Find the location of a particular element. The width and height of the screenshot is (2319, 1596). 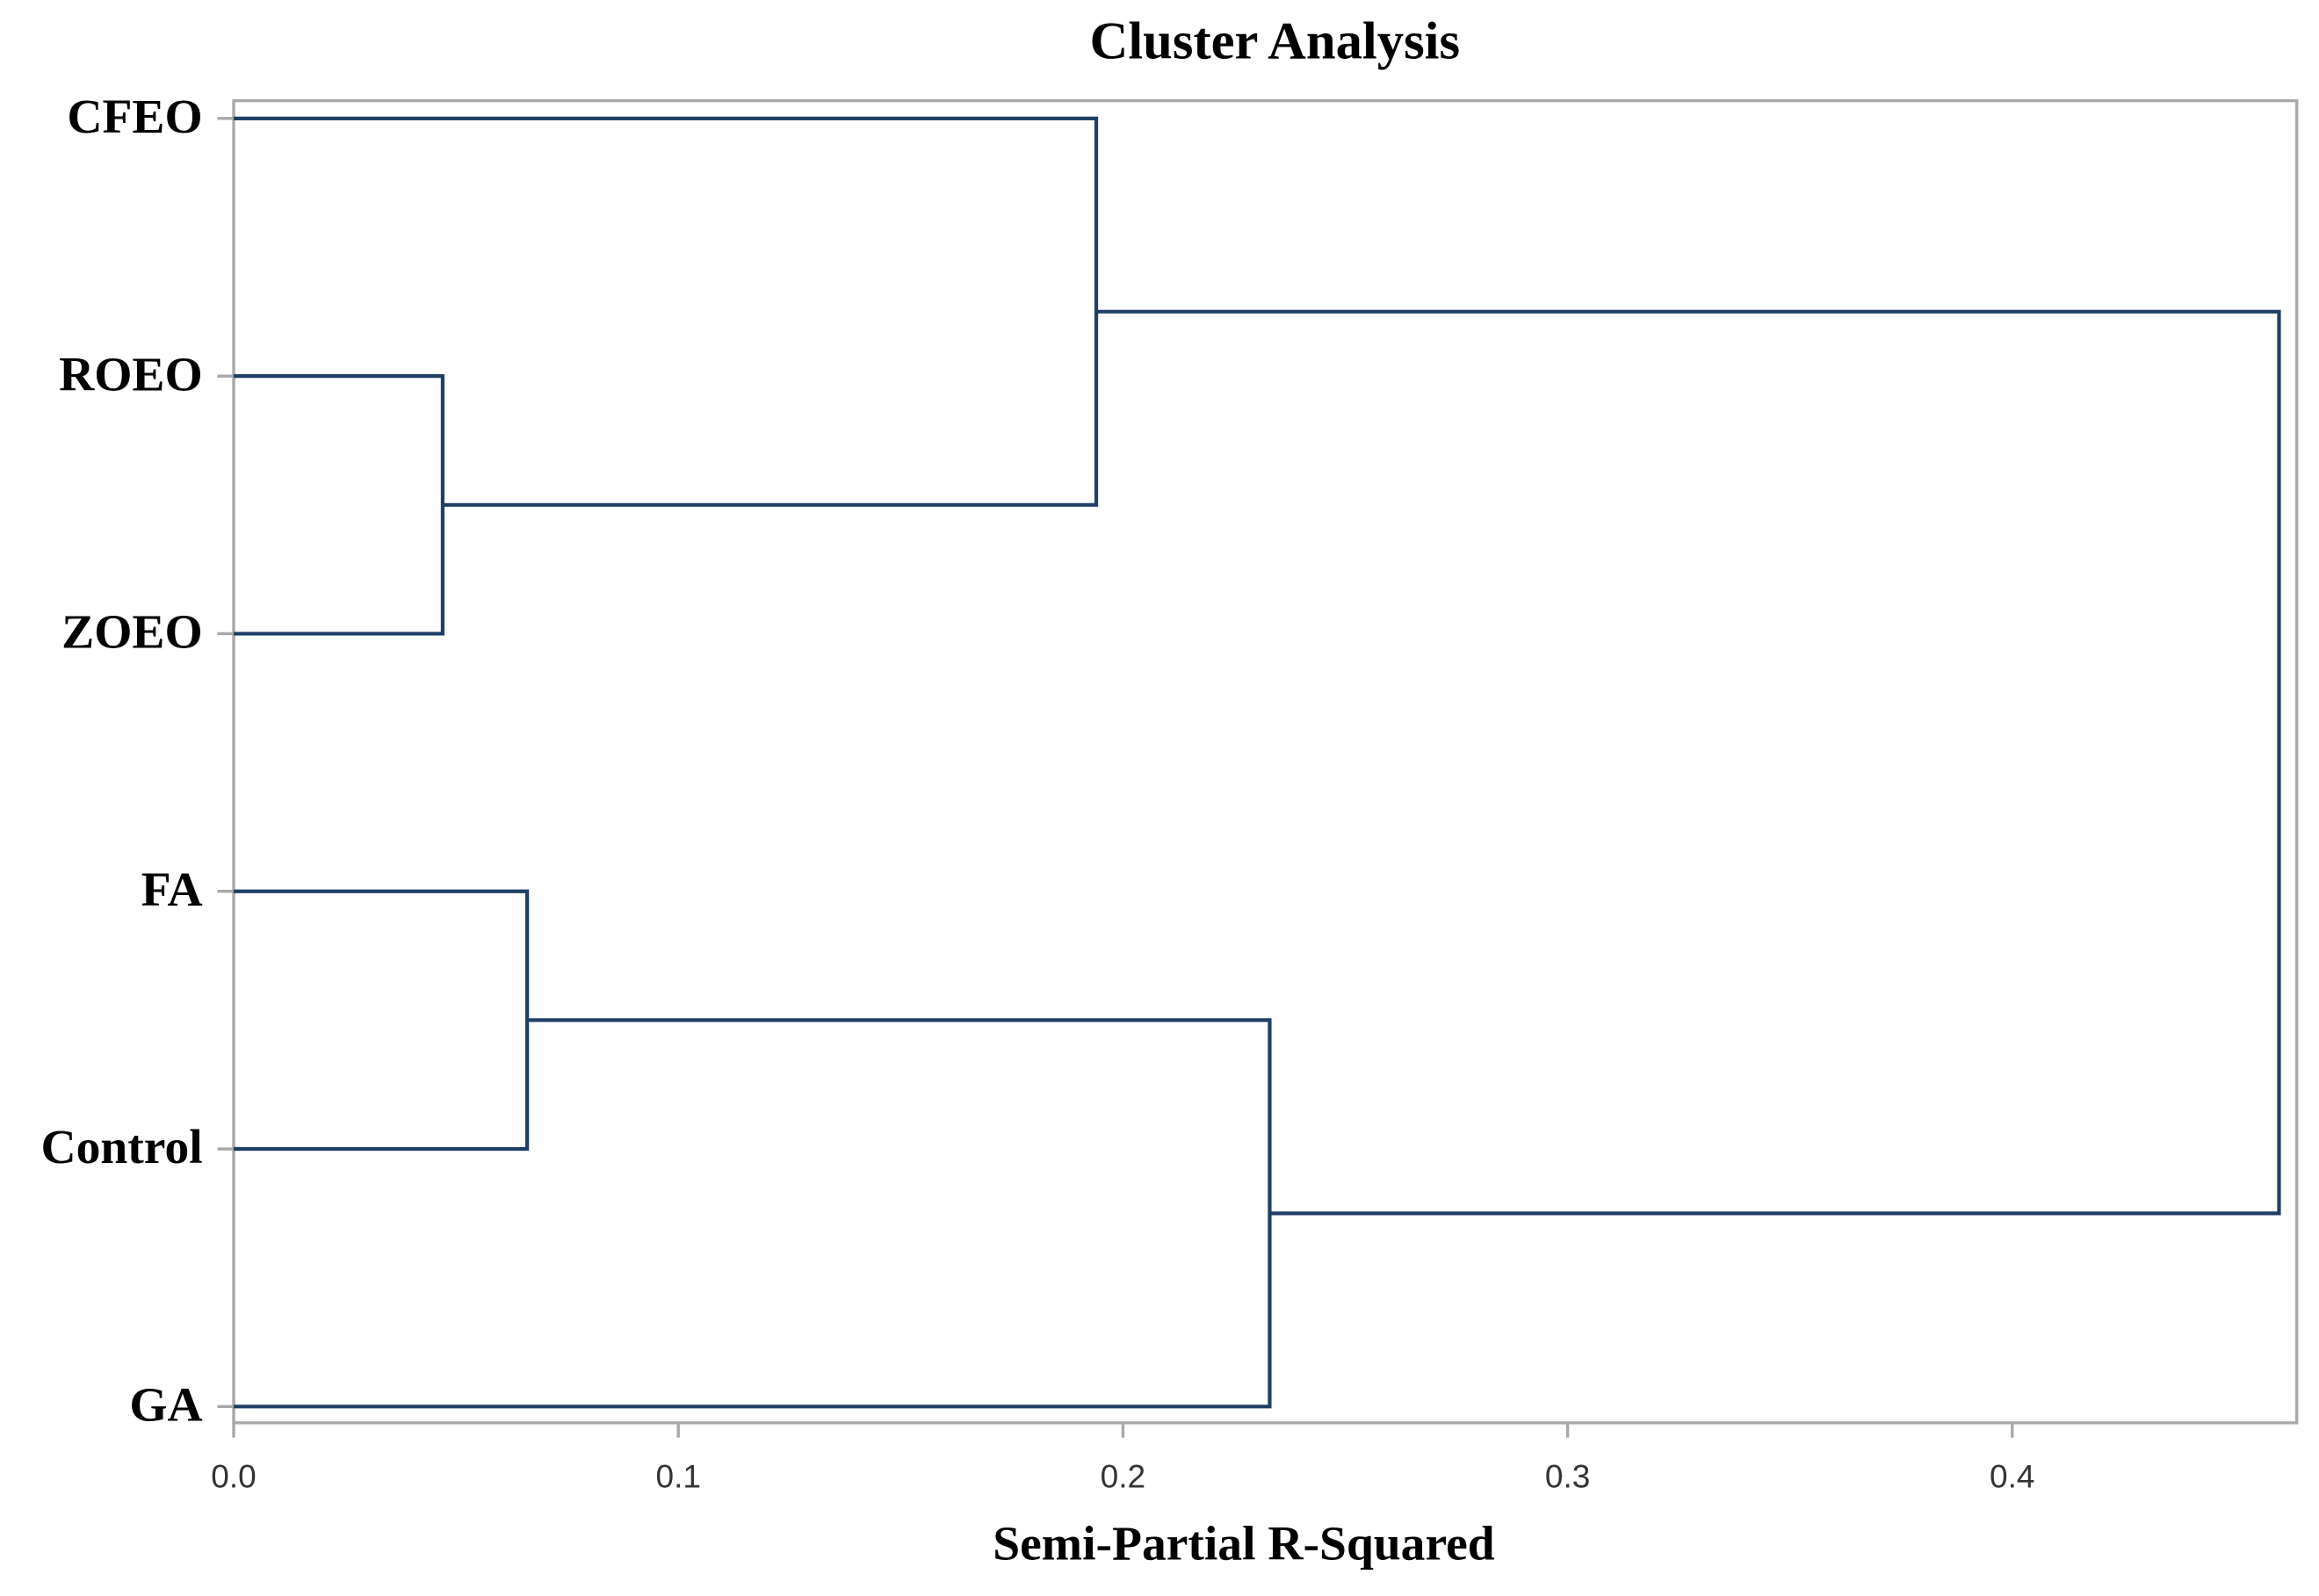

leaf-label: GA is located at coordinates (166, 1404).